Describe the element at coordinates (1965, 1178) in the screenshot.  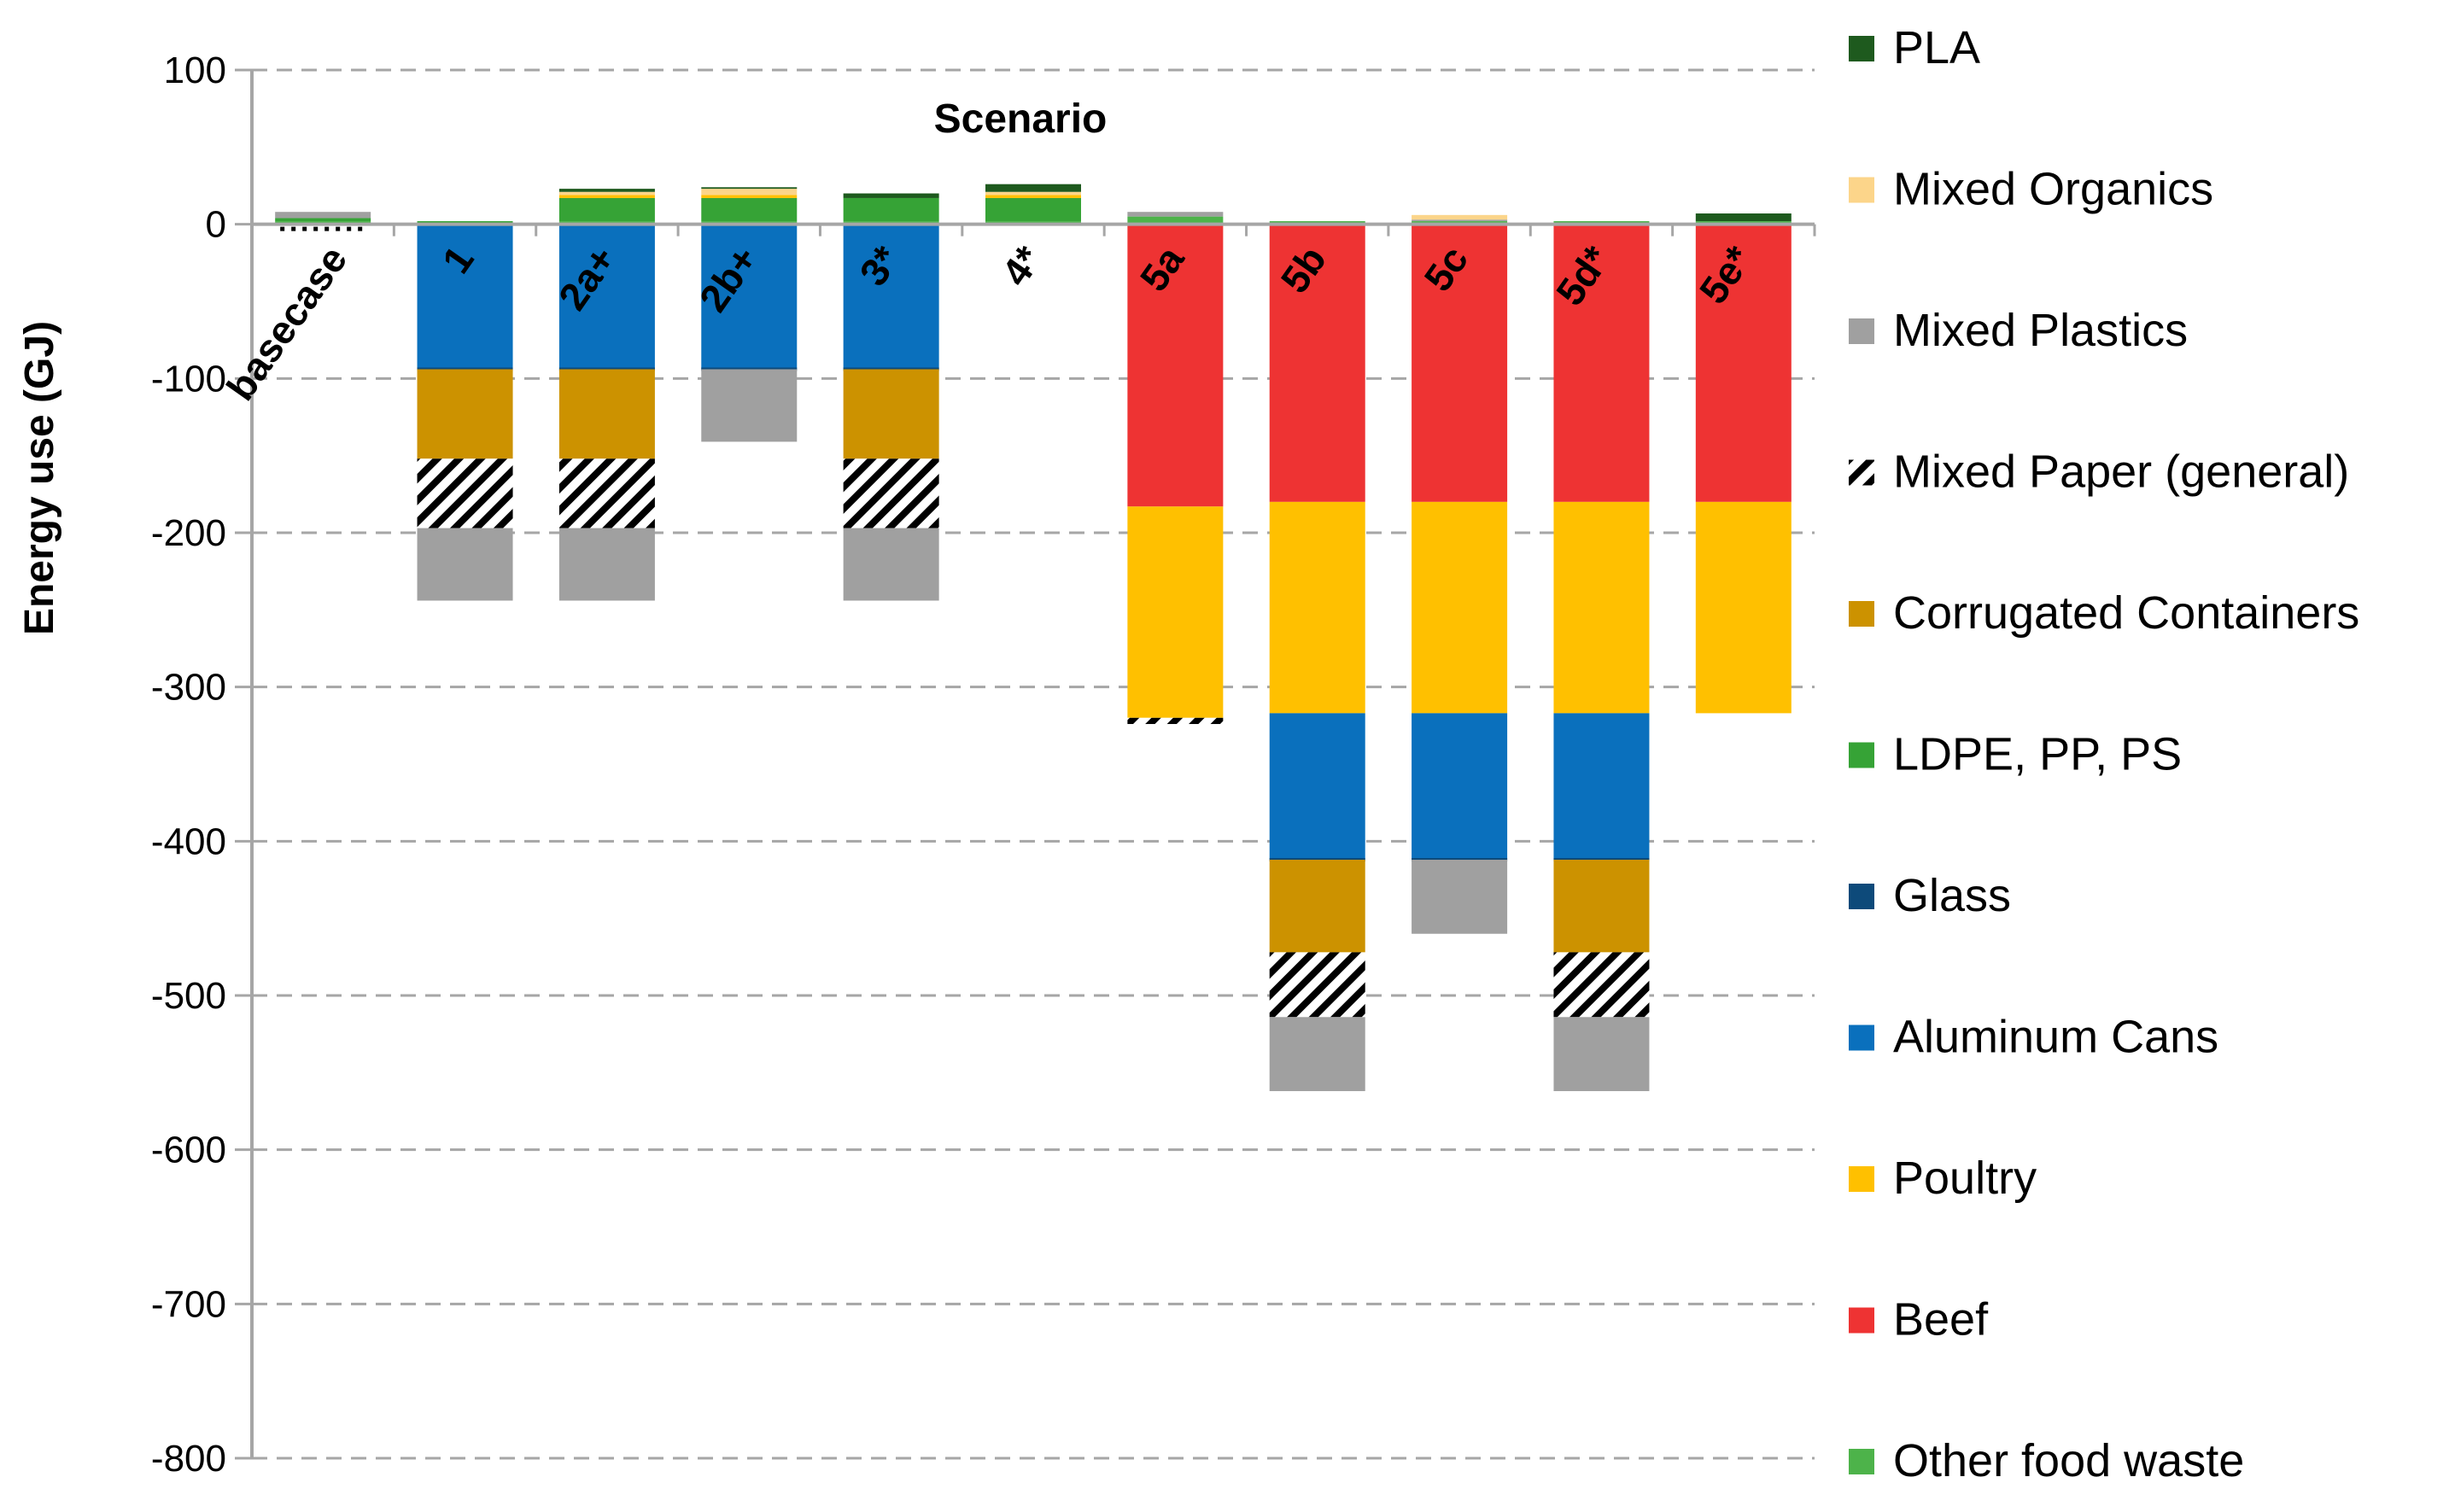
I see `legend-label: Poultry` at that location.